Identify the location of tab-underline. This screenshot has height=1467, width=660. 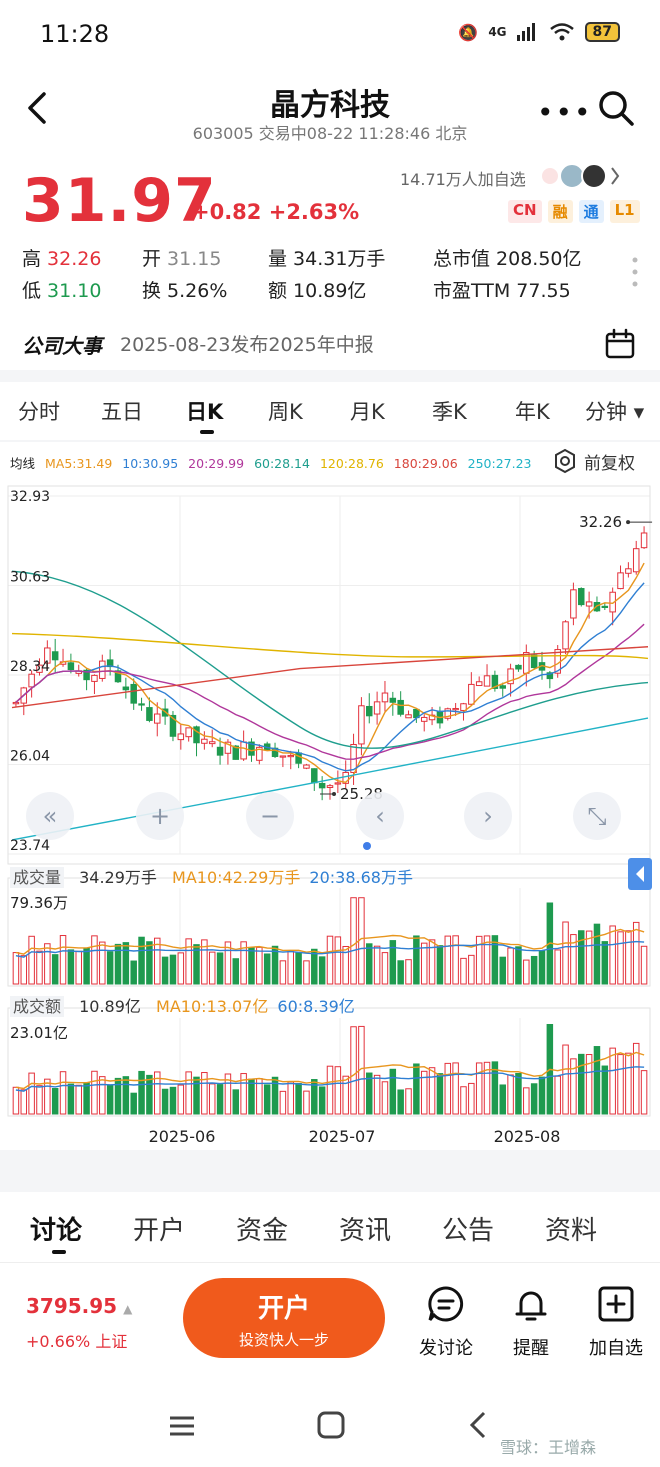
(207, 432).